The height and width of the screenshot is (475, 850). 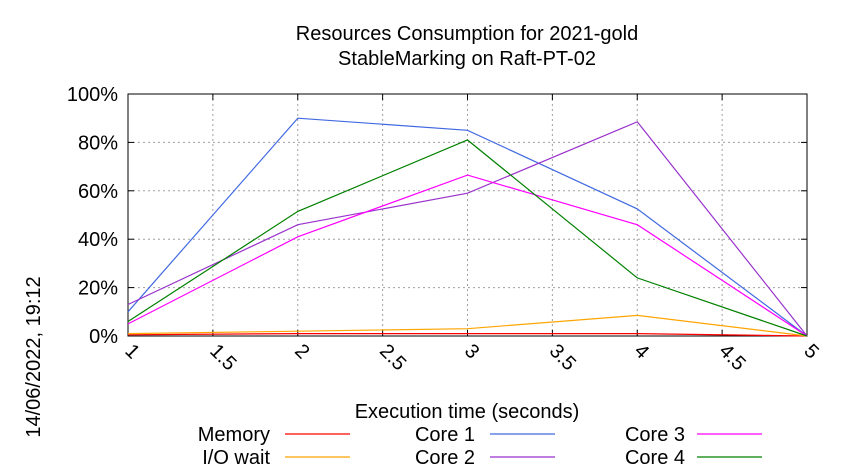 What do you see at coordinates (732, 357) in the screenshot?
I see `x-tick-label: 4.5` at bounding box center [732, 357].